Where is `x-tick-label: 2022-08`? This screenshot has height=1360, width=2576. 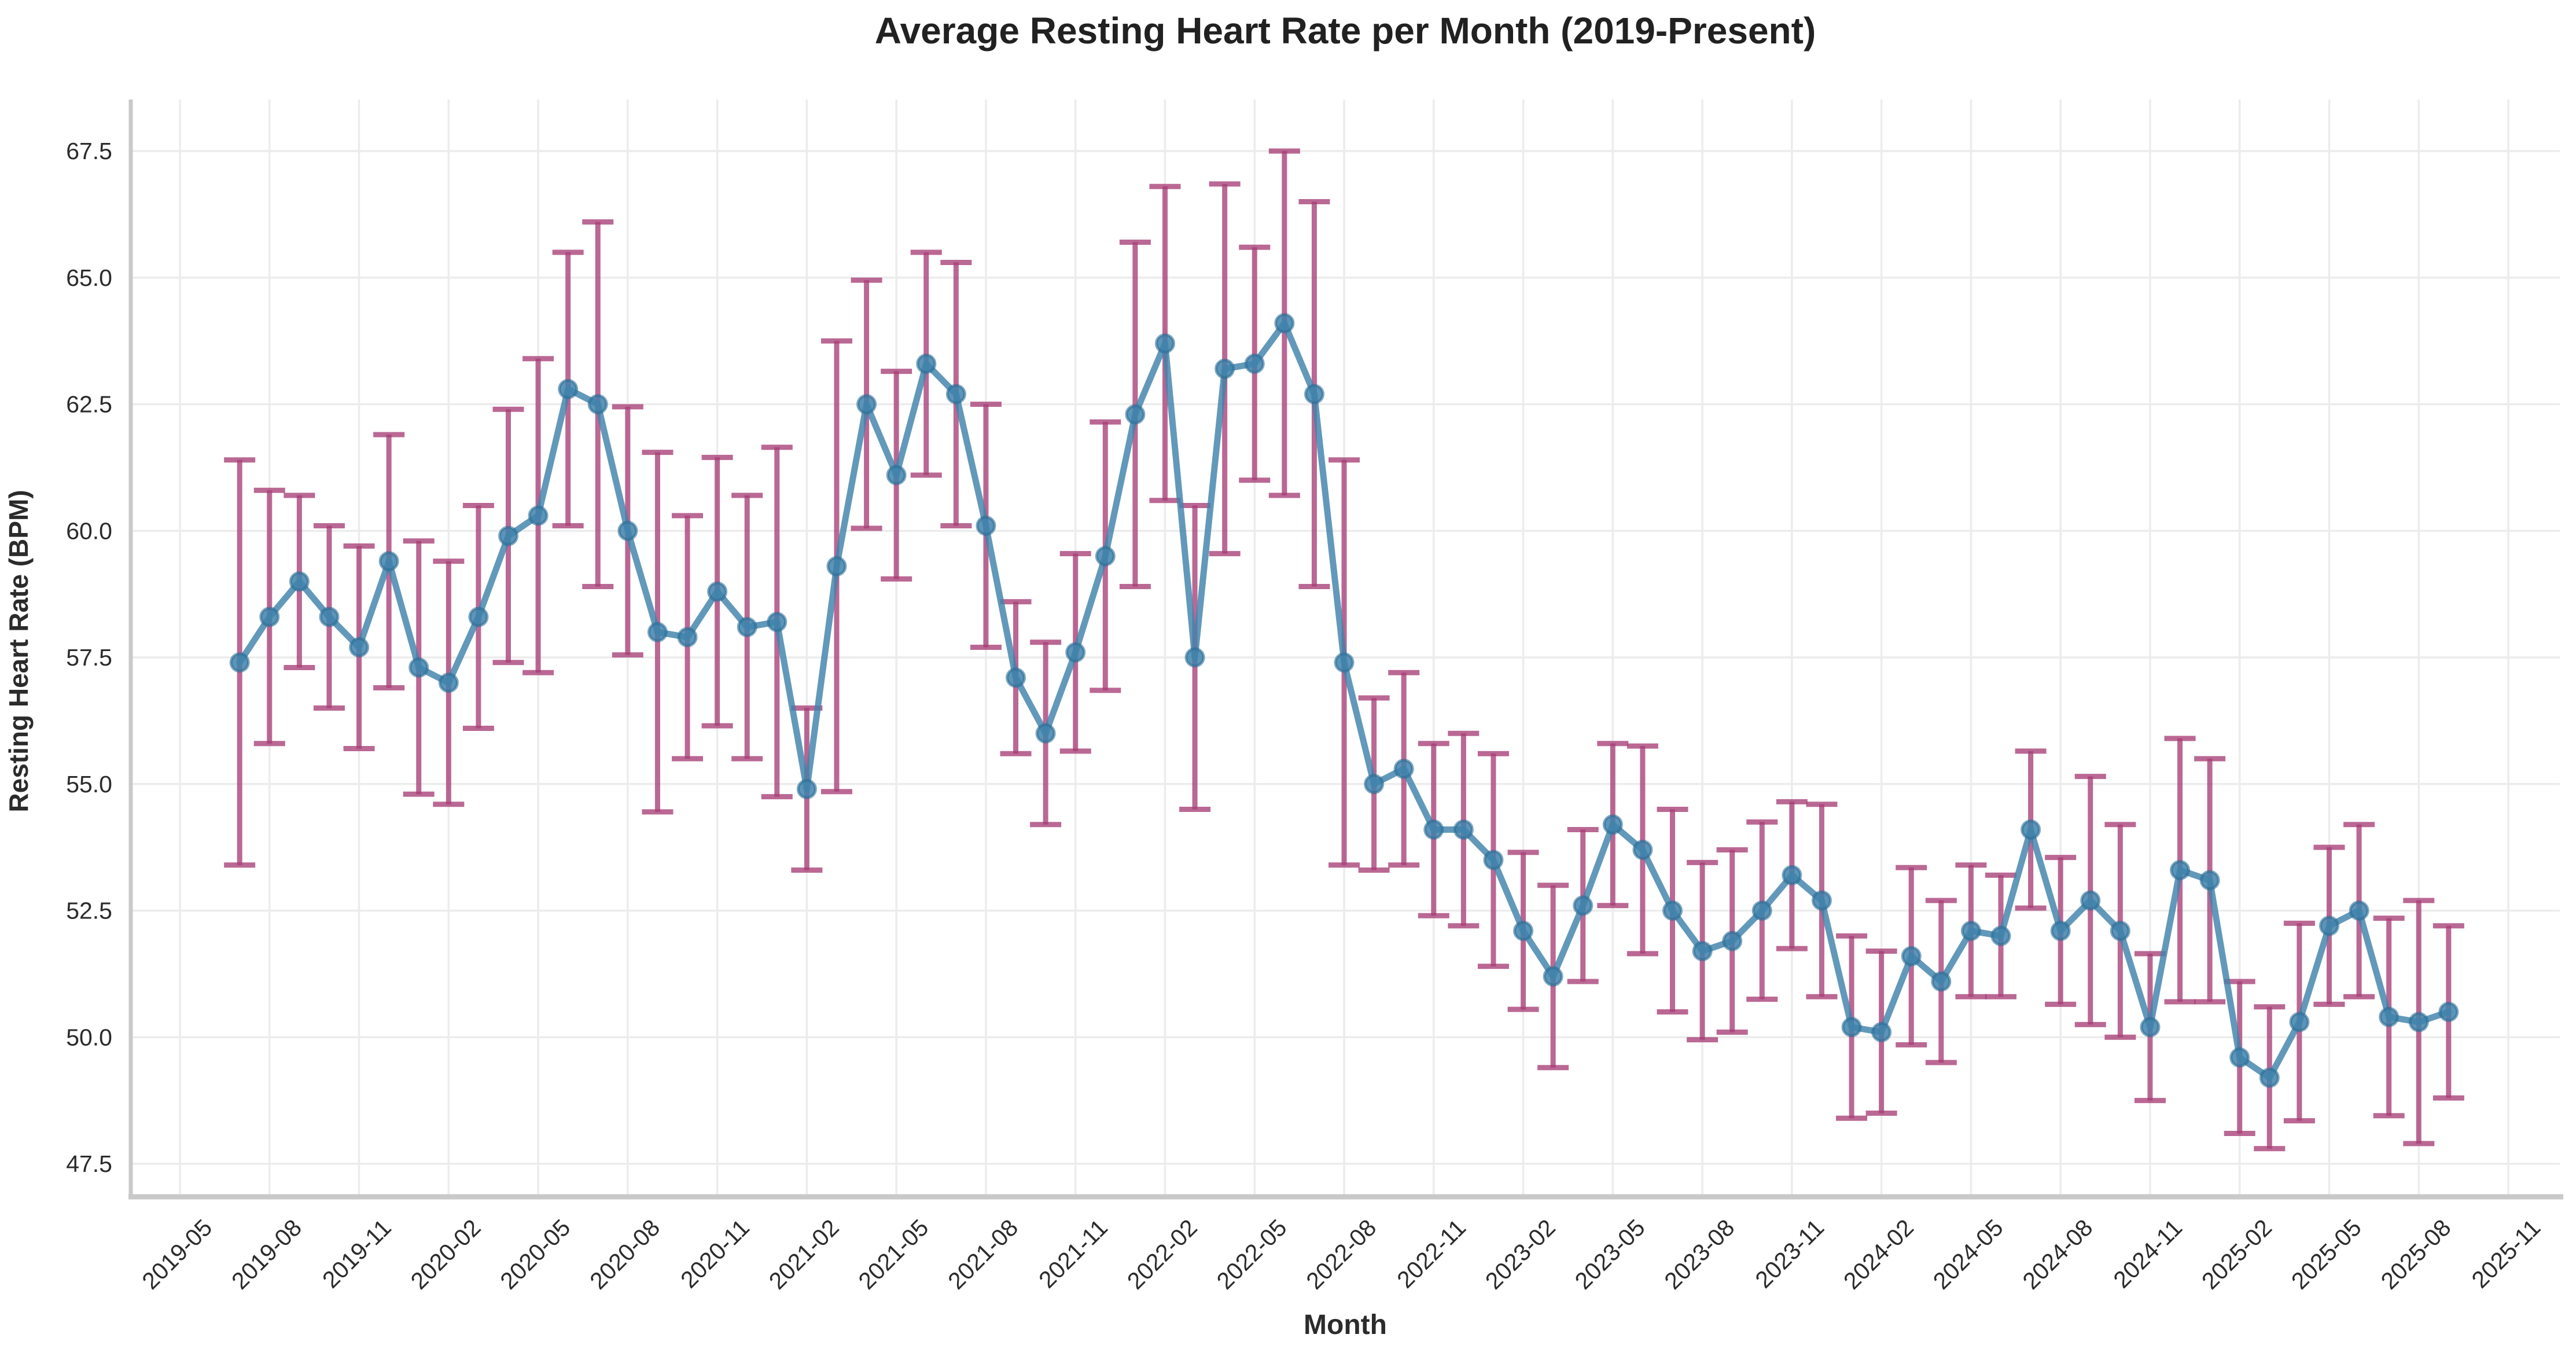 x-tick-label: 2022-08 is located at coordinates (1341, 1254).